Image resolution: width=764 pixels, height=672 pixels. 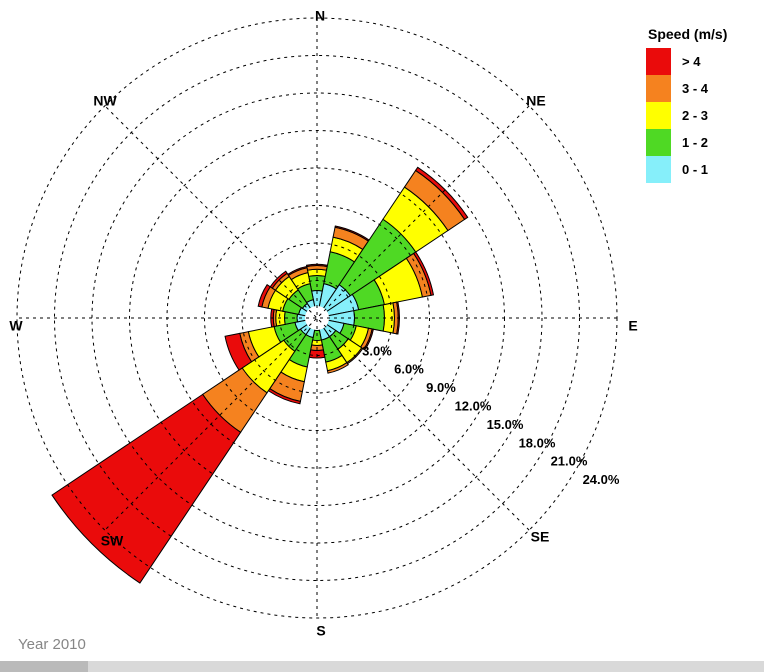 What do you see at coordinates (16, 326) in the screenshot?
I see `compass-label-w: W` at bounding box center [16, 326].